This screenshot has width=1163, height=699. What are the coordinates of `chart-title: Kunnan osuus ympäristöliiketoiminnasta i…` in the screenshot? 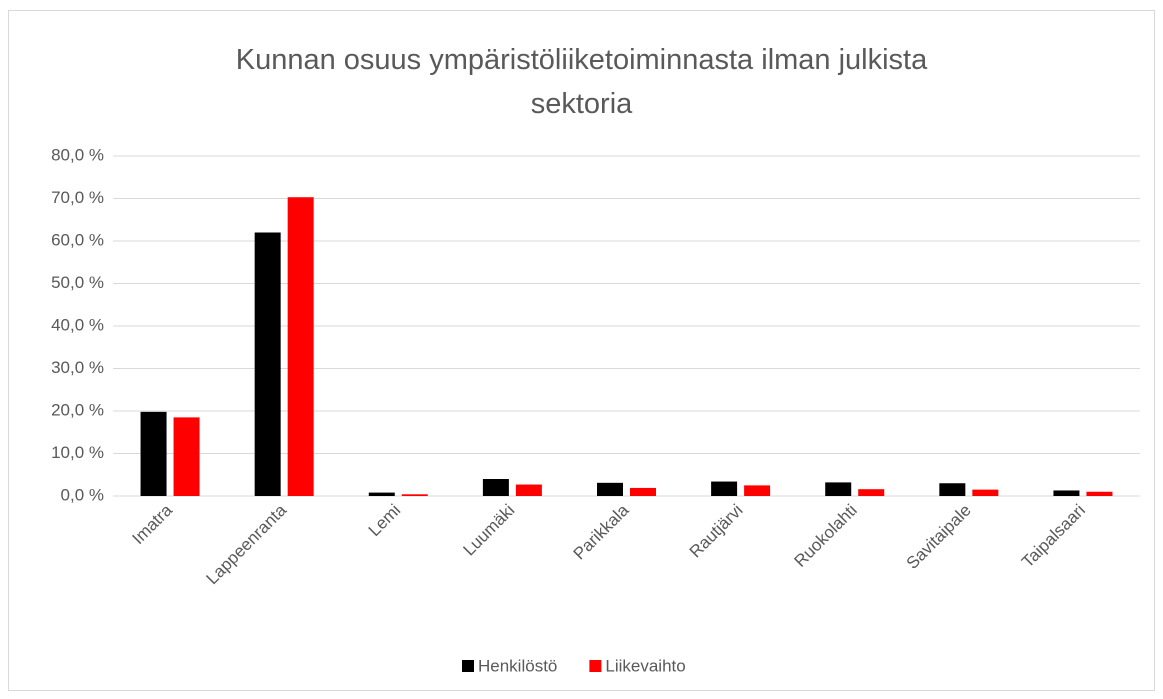 It's located at (581, 82).